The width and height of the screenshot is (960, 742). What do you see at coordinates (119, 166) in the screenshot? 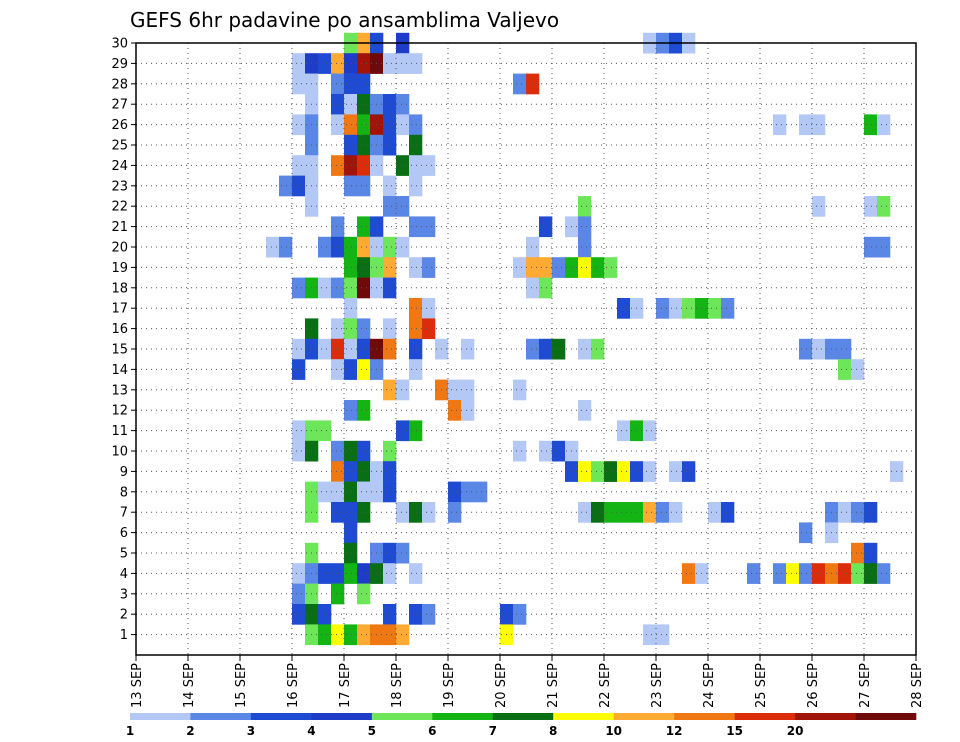
I see `y-tick-label: 24` at bounding box center [119, 166].